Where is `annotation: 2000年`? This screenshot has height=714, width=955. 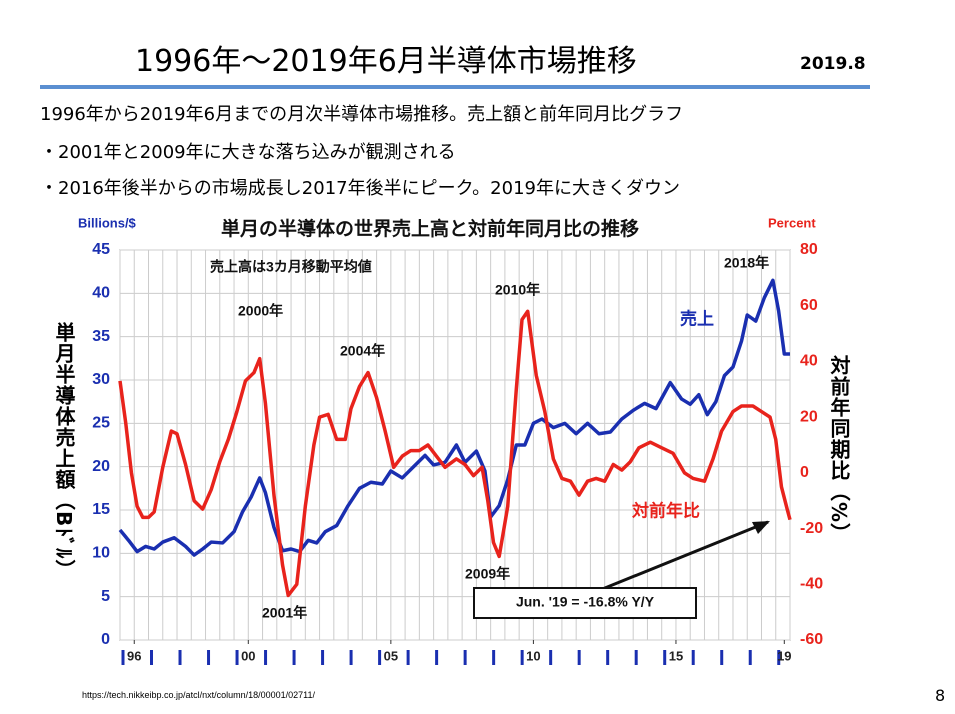
annotation: 2000年 is located at coordinates (260, 311).